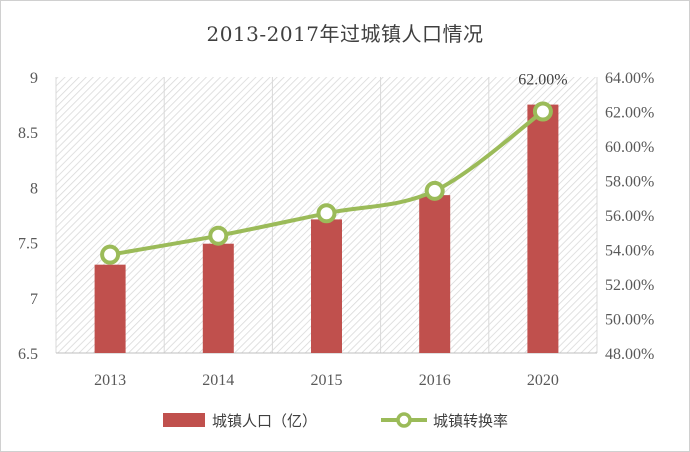  What do you see at coordinates (629, 251) in the screenshot?
I see `right-tick-label: 54.00%` at bounding box center [629, 251].